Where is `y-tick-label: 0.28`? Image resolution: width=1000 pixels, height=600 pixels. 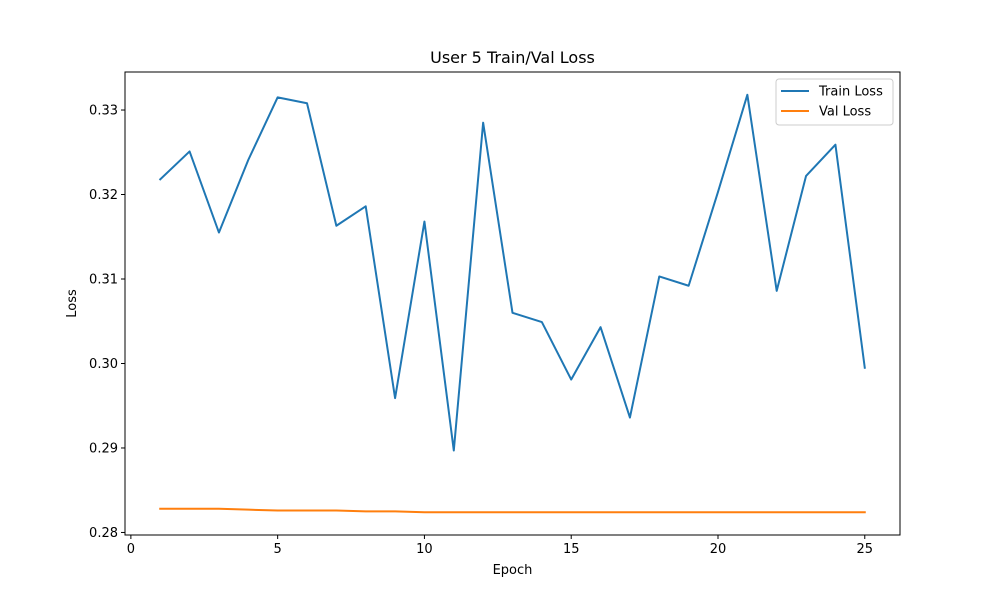 y-tick-label: 0.28 is located at coordinates (103, 533).